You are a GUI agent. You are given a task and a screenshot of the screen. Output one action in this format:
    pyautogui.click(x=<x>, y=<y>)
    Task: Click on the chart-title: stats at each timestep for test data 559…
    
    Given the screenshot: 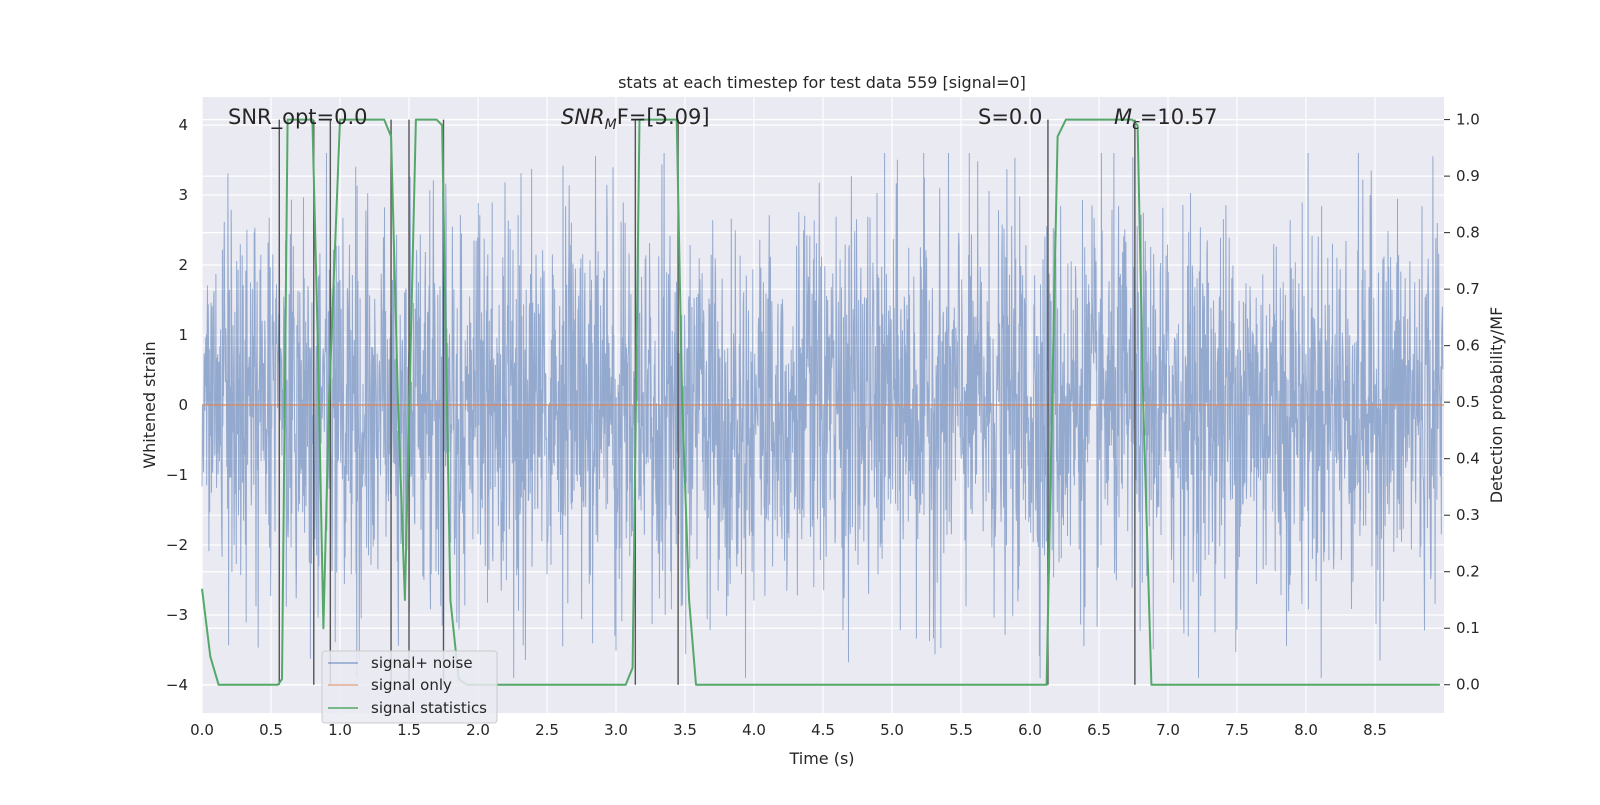 What is the action you would take?
    pyautogui.click(x=822, y=82)
    